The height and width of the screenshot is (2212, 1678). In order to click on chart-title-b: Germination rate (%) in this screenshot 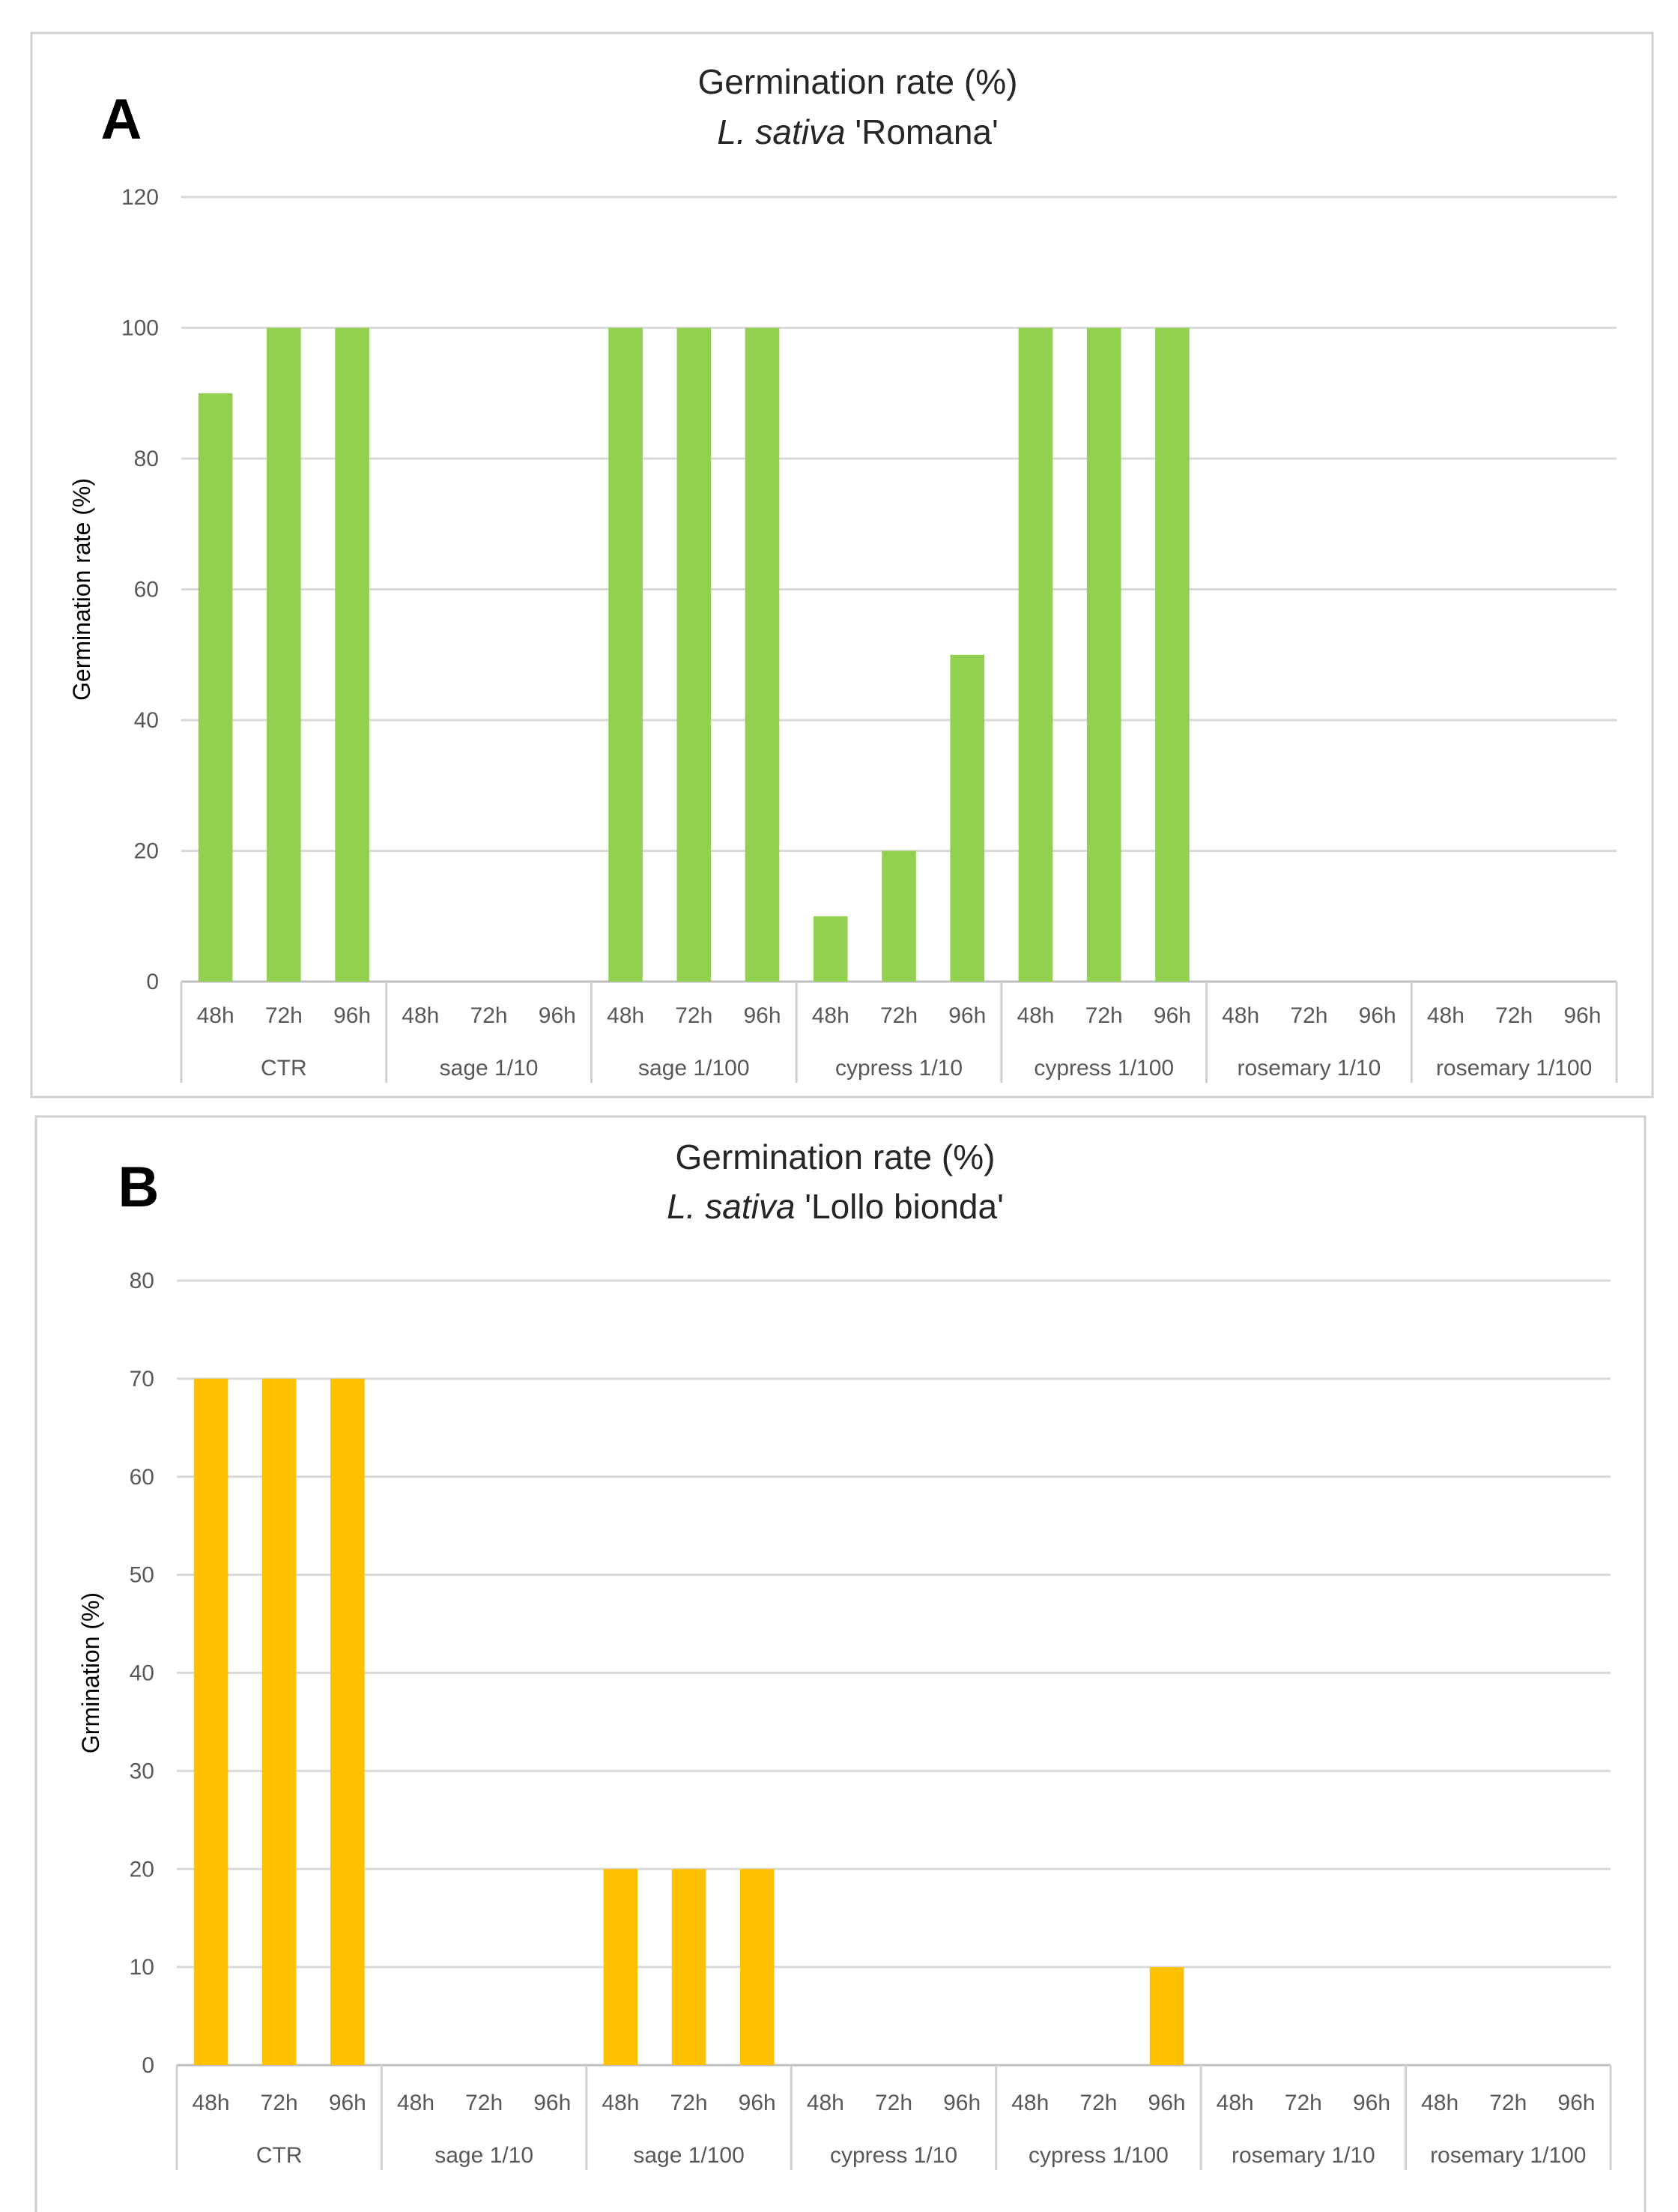, I will do `click(836, 1157)`.